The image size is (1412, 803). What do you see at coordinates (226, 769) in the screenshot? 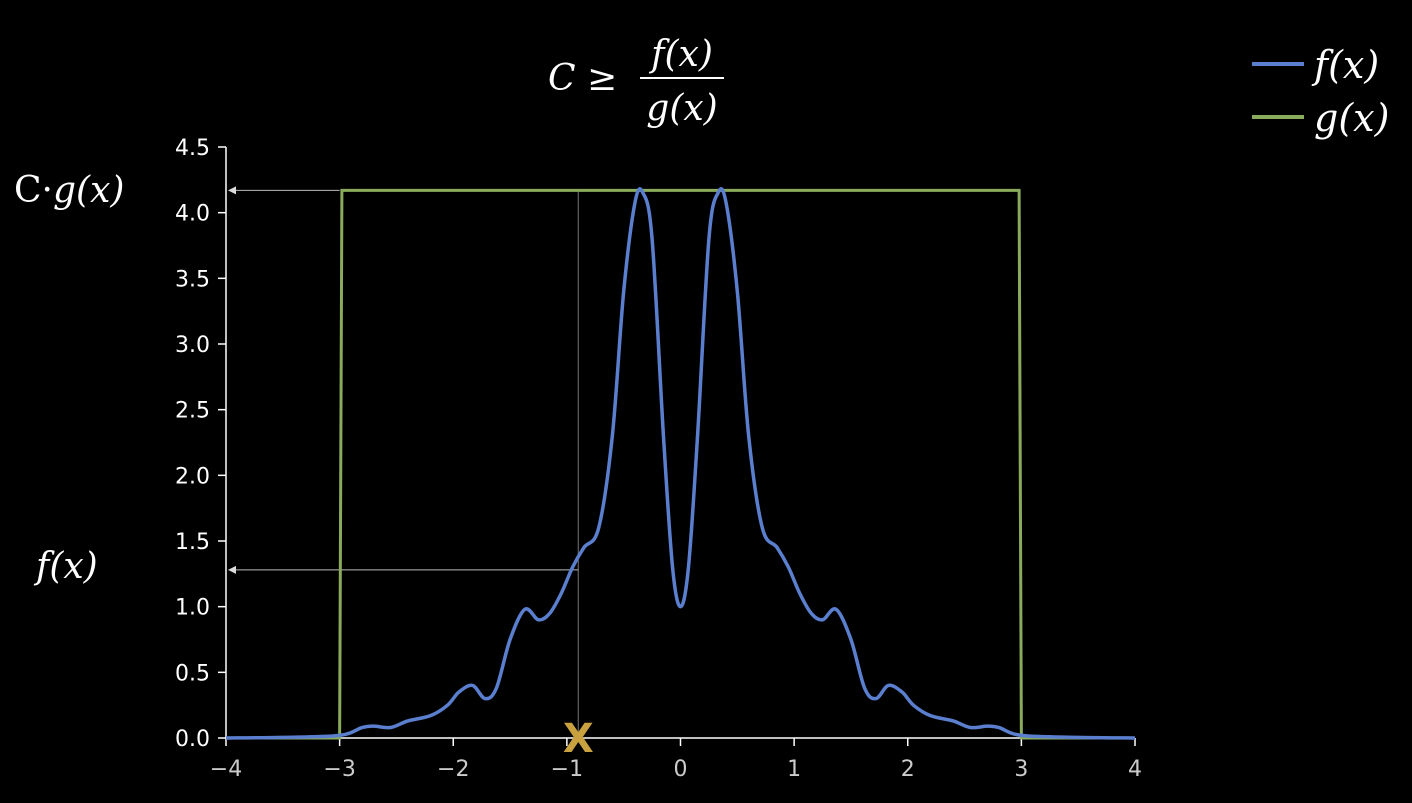
I see `x-tick-label: −4` at bounding box center [226, 769].